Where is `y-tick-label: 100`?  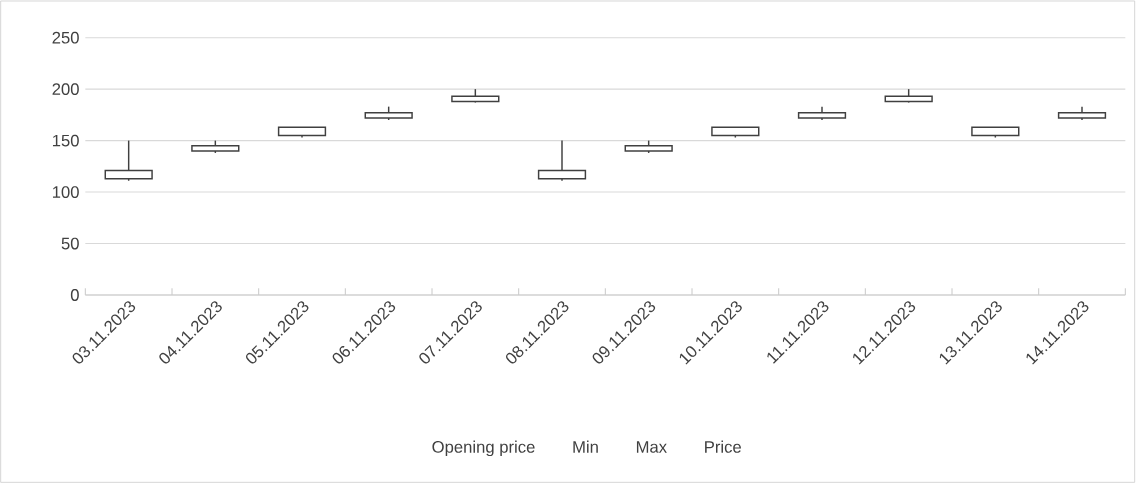
y-tick-label: 100 is located at coordinates (65, 192).